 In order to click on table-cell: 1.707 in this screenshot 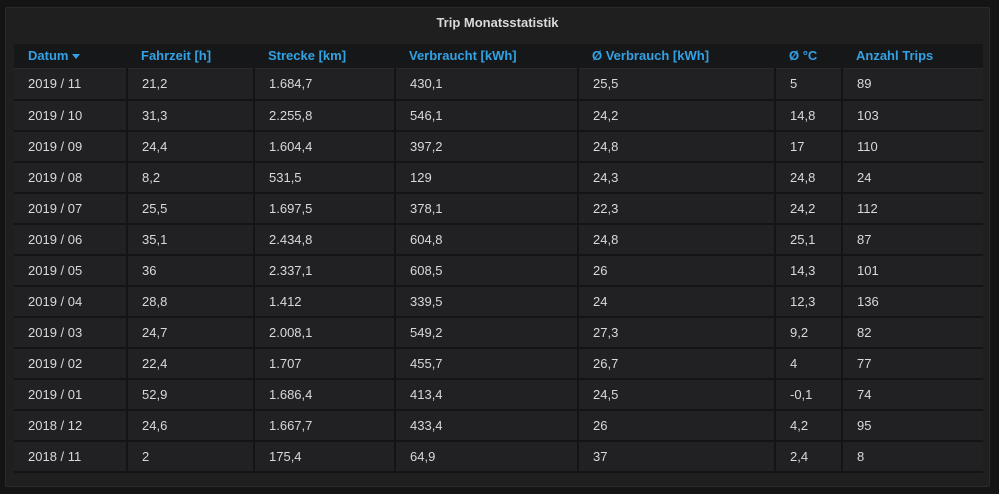, I will do `click(325, 363)`.